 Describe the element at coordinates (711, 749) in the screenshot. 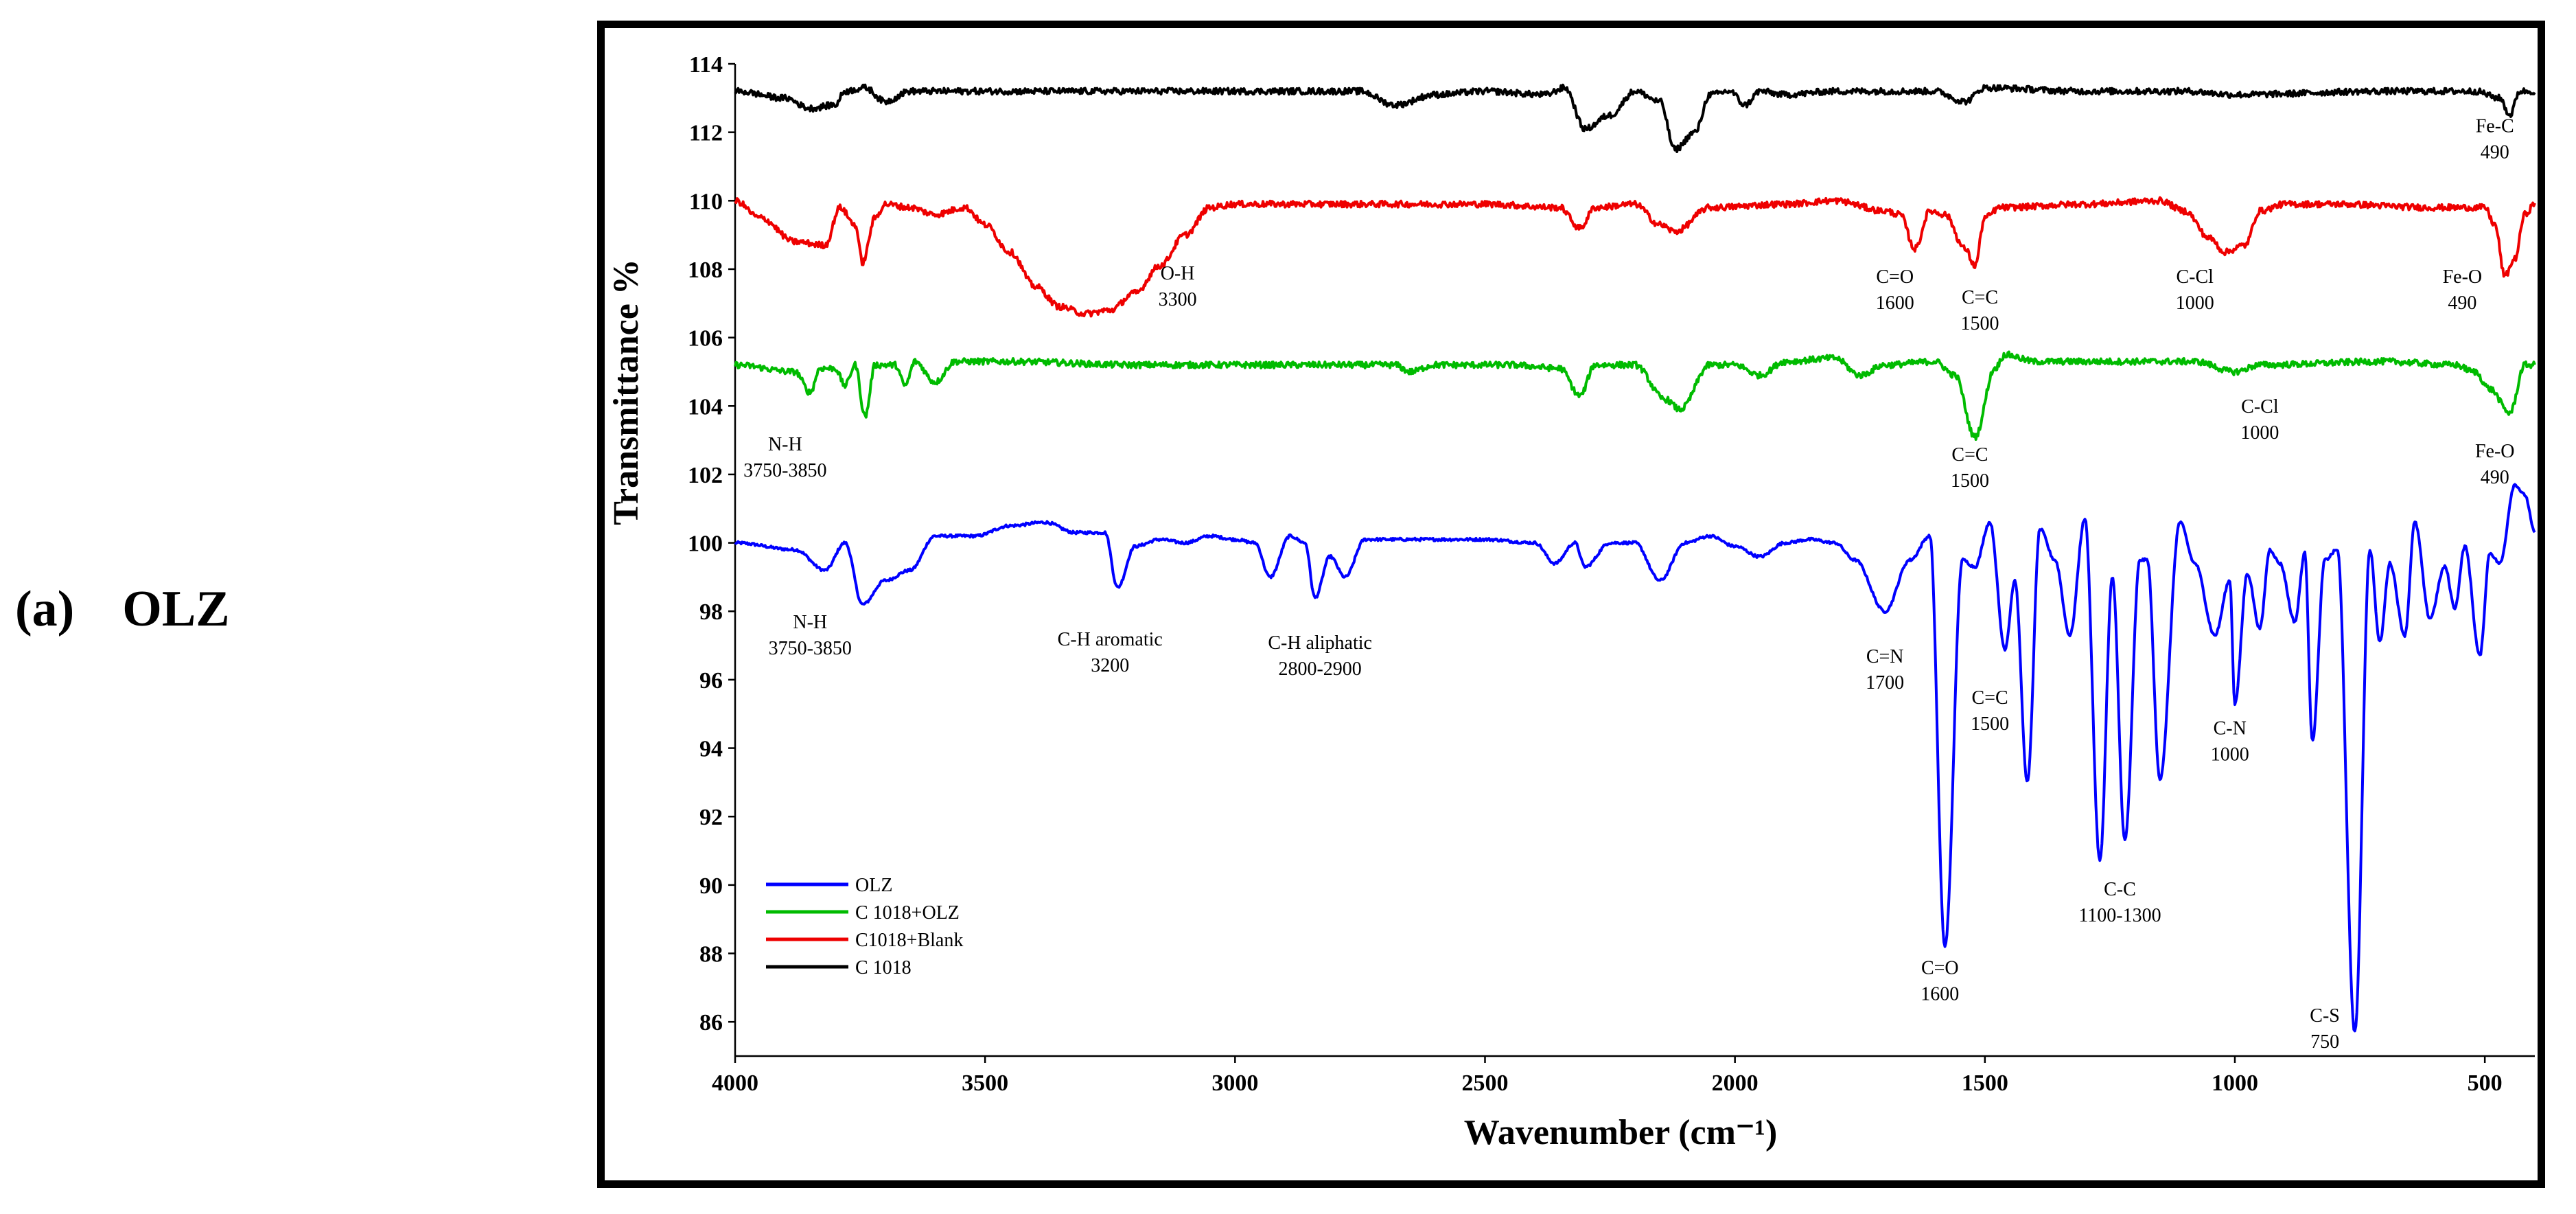

I see `y-tick-label: 94` at that location.